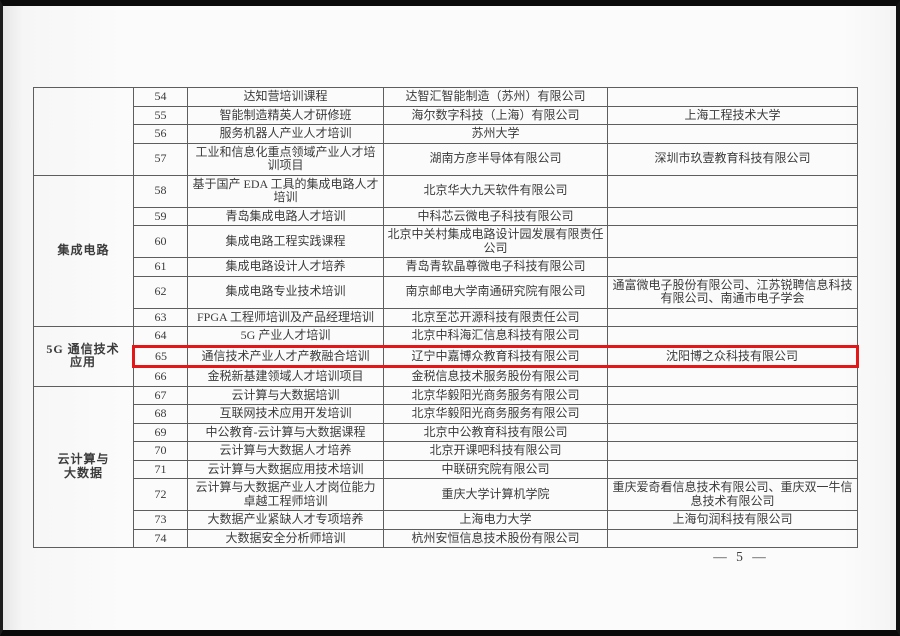 This screenshot has height=636, width=900. Describe the element at coordinates (495, 494) in the screenshot. I see `org-cell: 重庆大学计算机学院` at that location.